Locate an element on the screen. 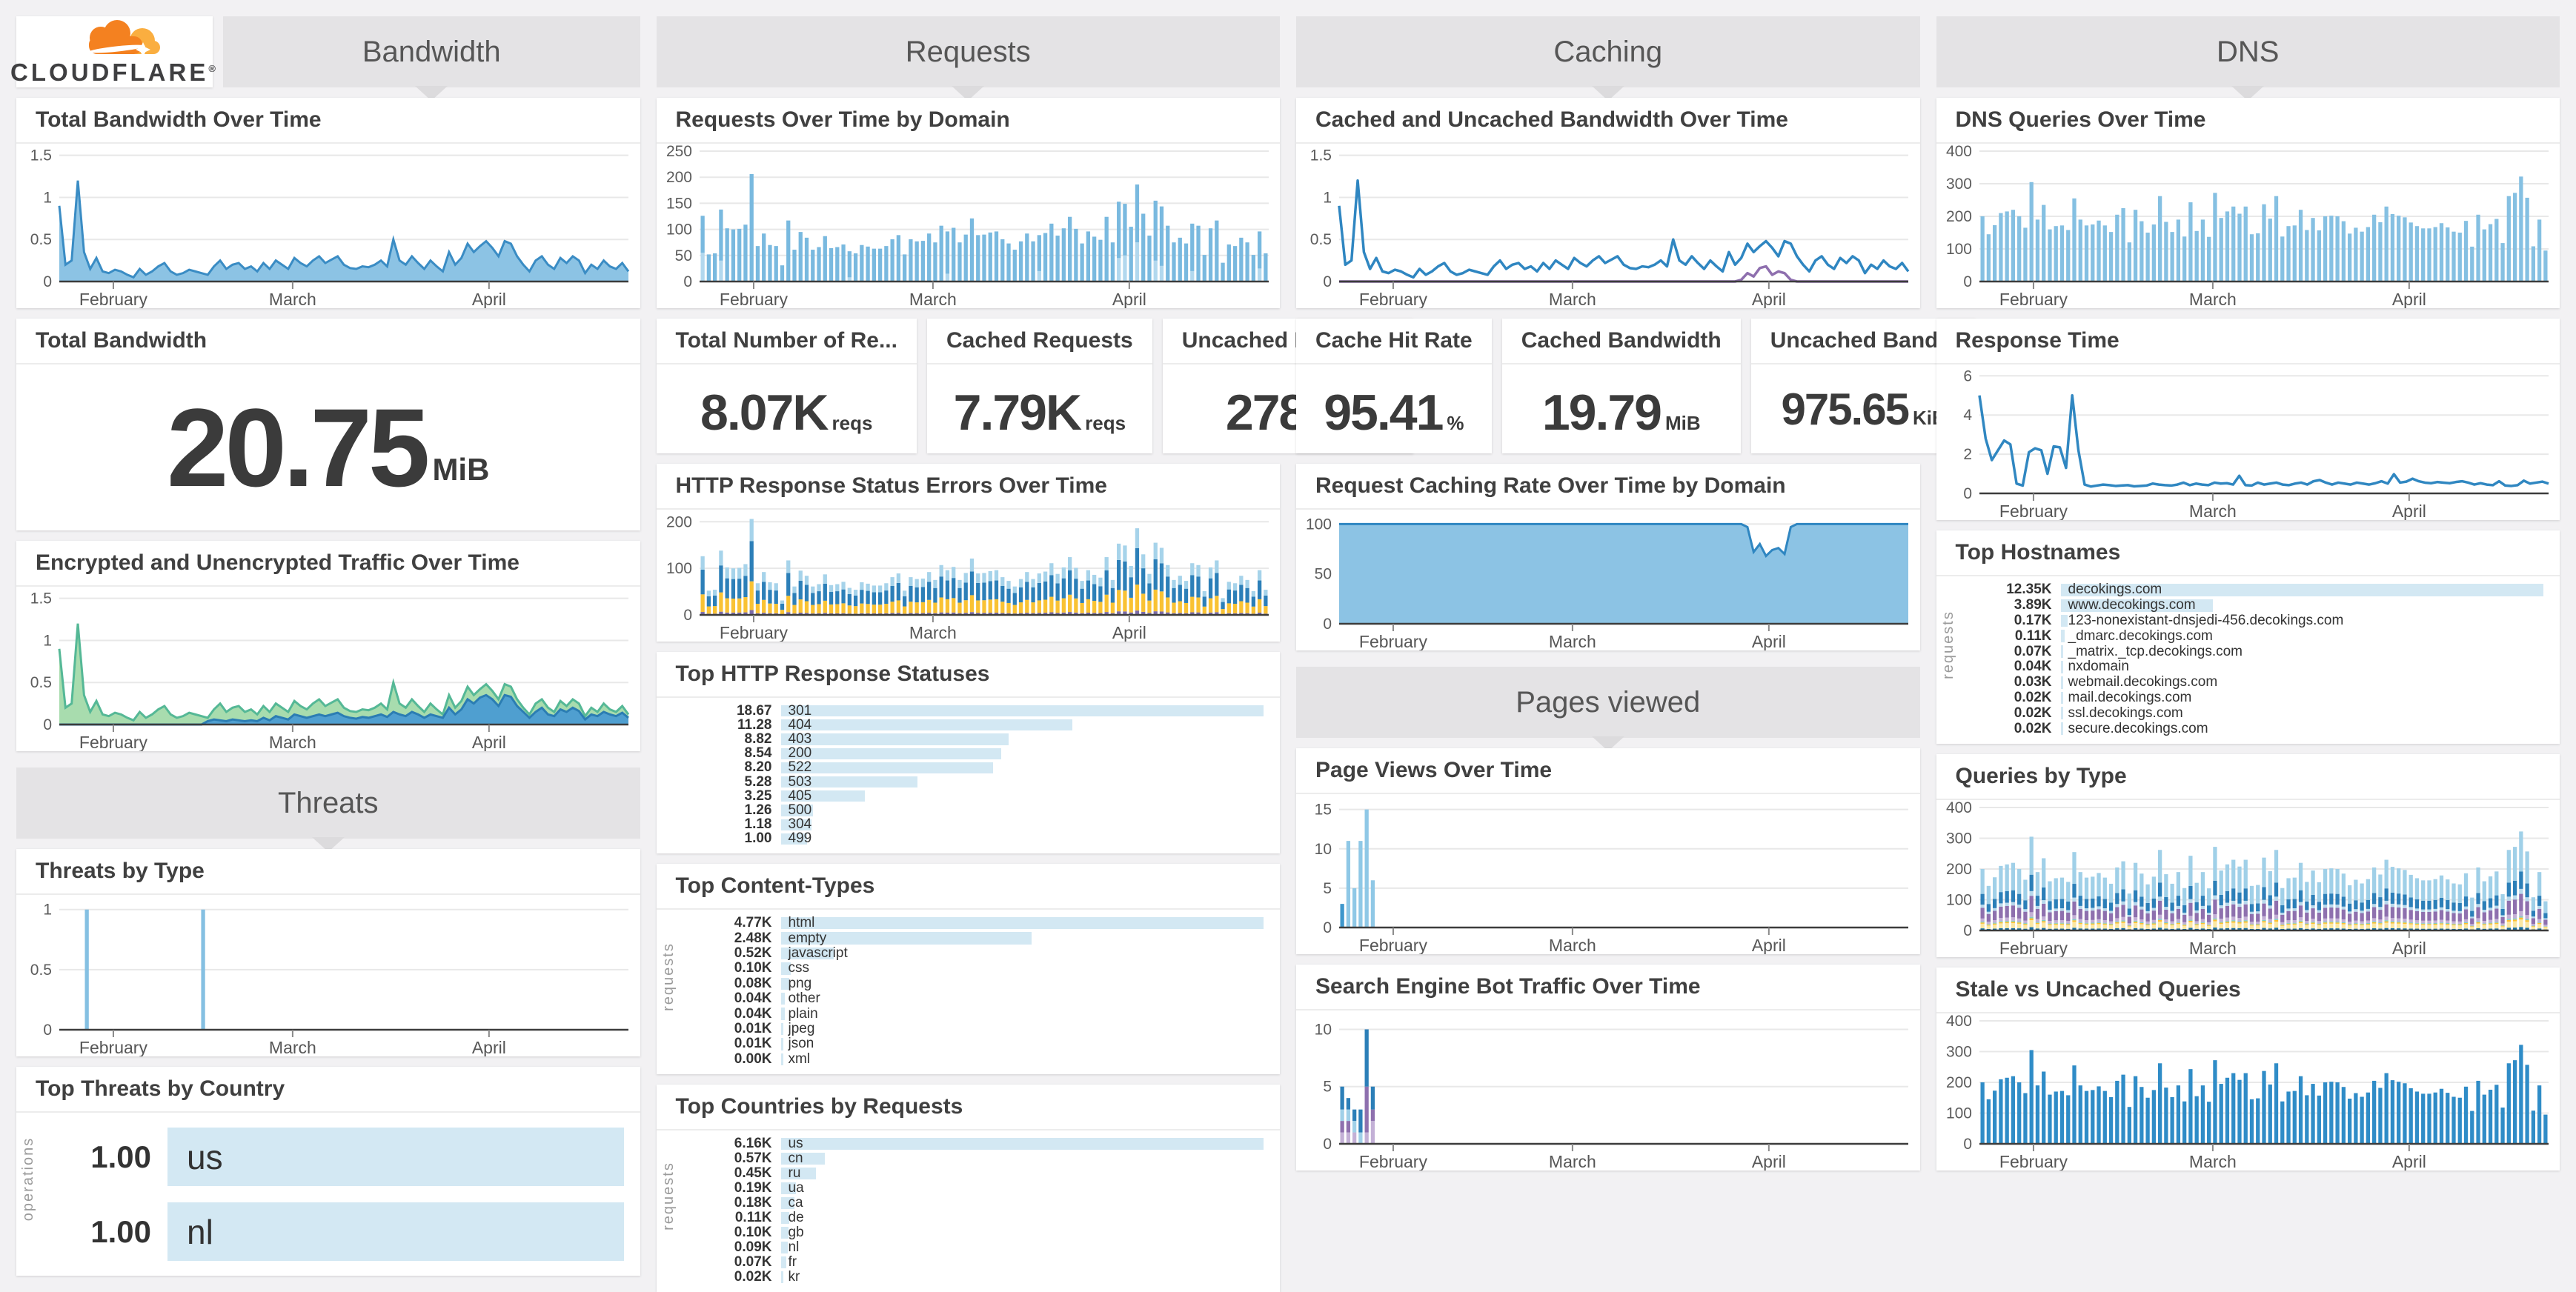 Image resolution: width=2576 pixels, height=1292 pixels. stat-number: 19.79 is located at coordinates (1602, 412).